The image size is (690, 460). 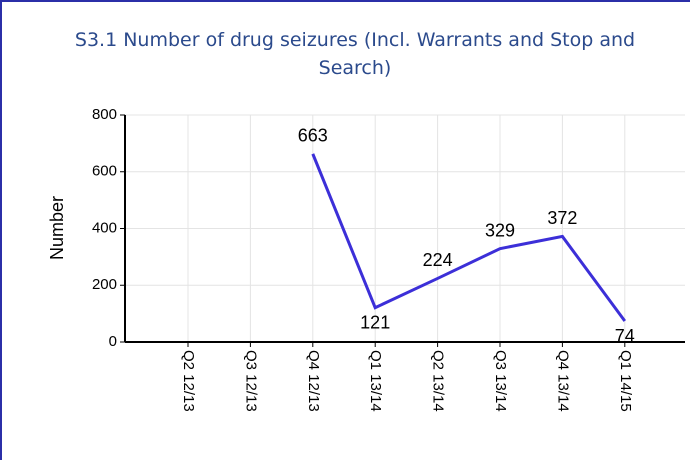 I want to click on x-tick-label: Q2 13/14, so click(x=438, y=381).